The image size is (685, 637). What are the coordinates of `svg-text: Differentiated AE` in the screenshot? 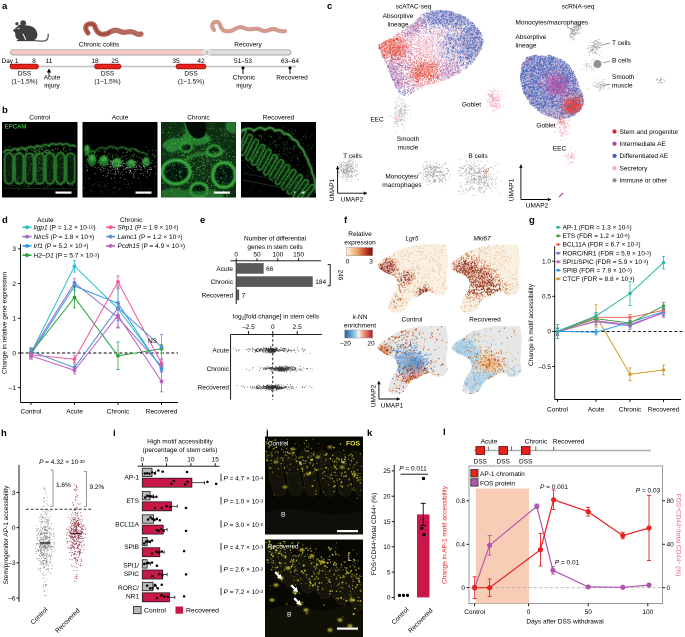 It's located at (644, 156).